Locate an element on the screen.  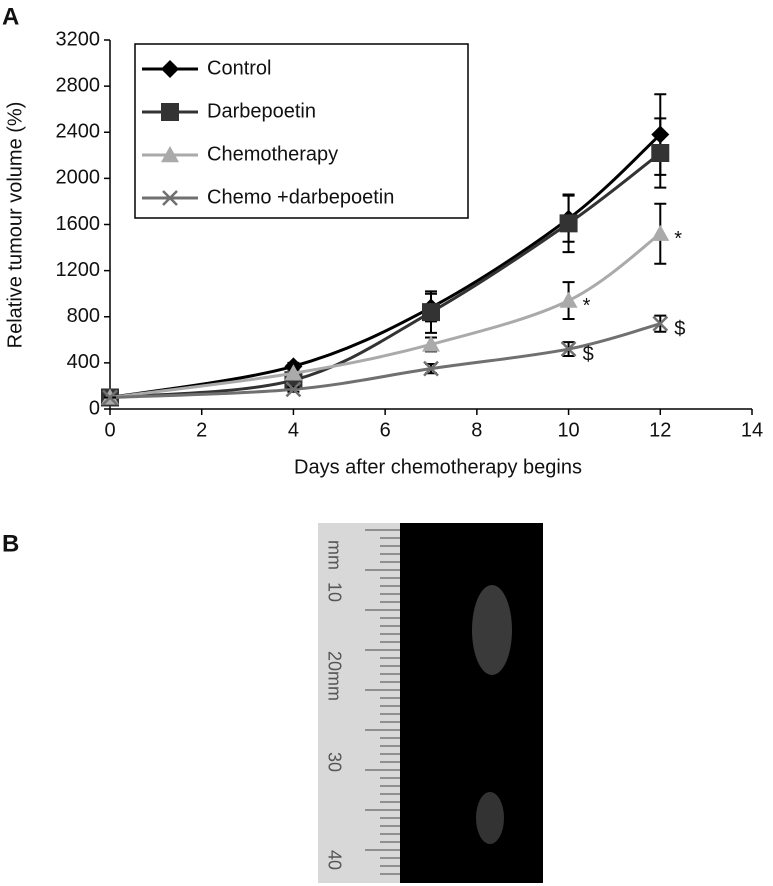
y-tick-label: 2400 is located at coordinates (78, 132).